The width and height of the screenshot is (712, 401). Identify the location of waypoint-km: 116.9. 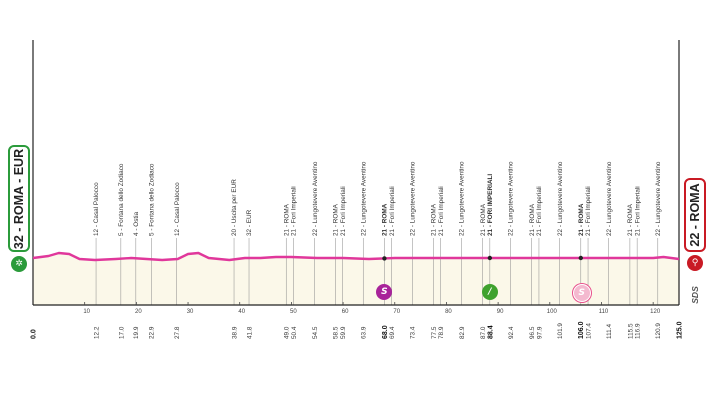
(638, 331).